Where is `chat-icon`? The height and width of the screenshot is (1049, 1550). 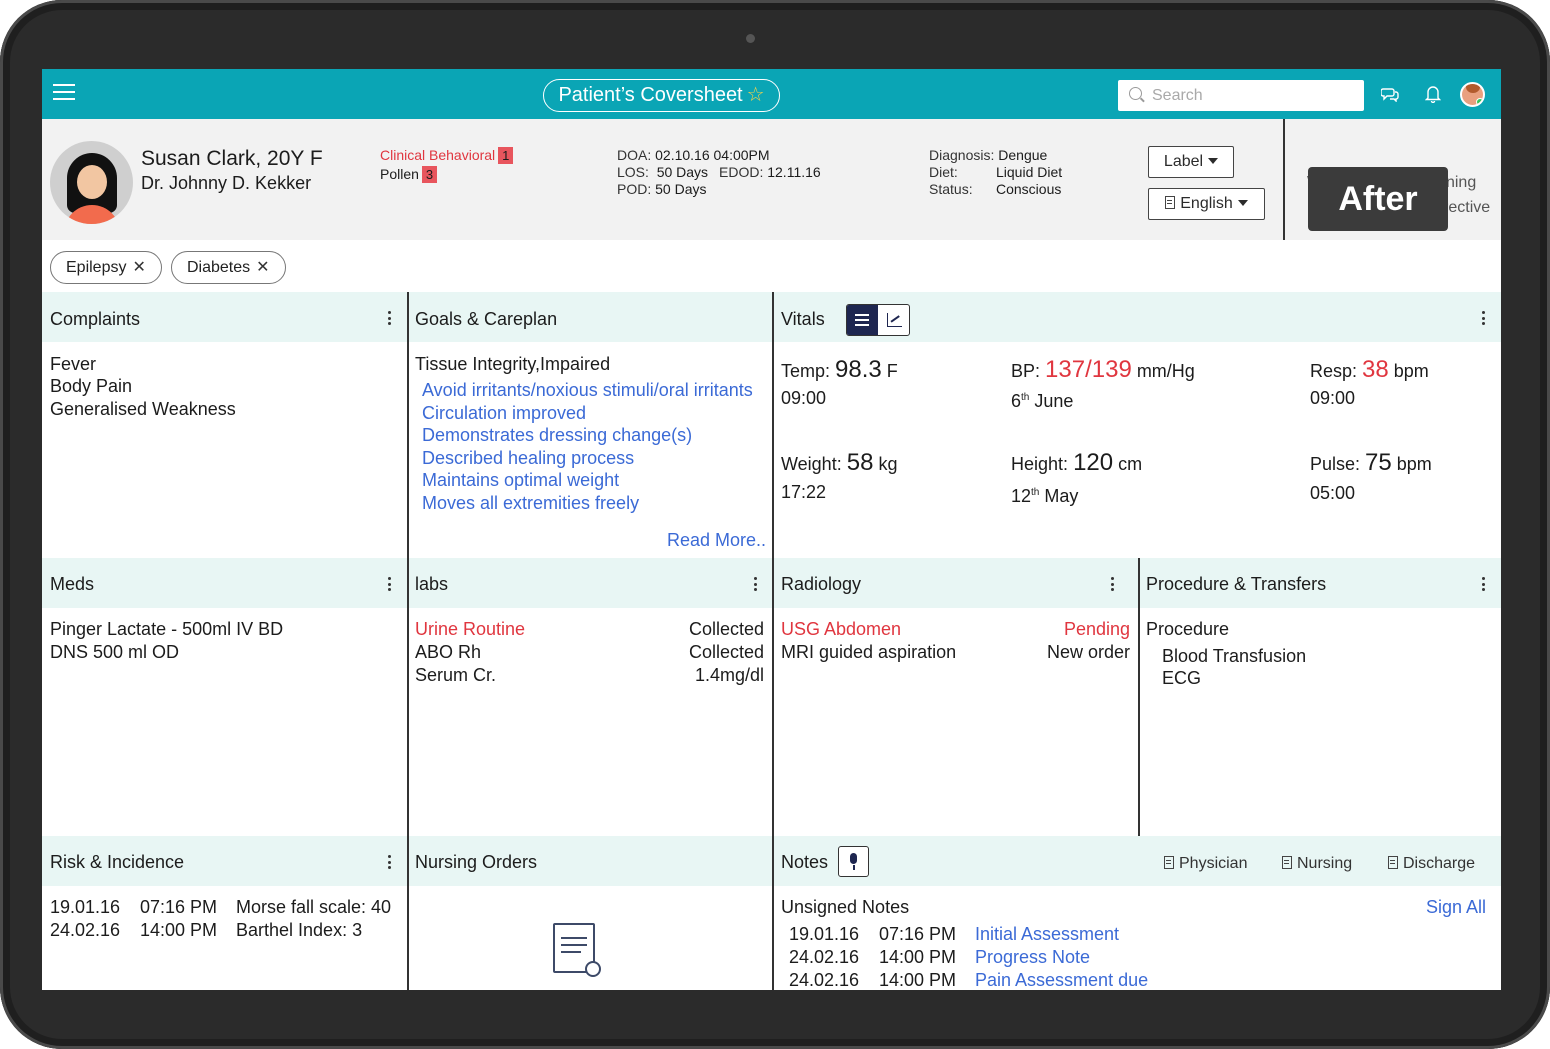 chat-icon is located at coordinates (1389, 96).